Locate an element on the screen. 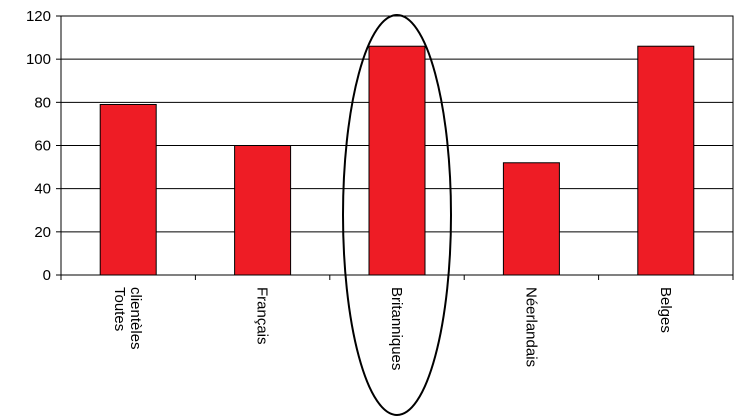 The width and height of the screenshot is (739, 418). highlight-group is located at coordinates (397, 215).